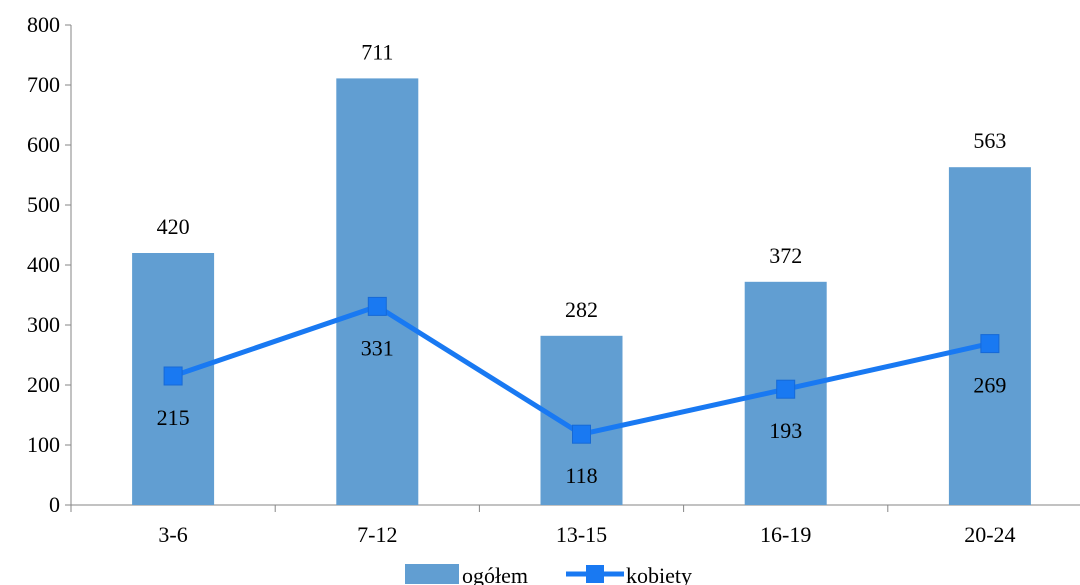  I want to click on legend: ogółem kobiety, so click(548, 574).